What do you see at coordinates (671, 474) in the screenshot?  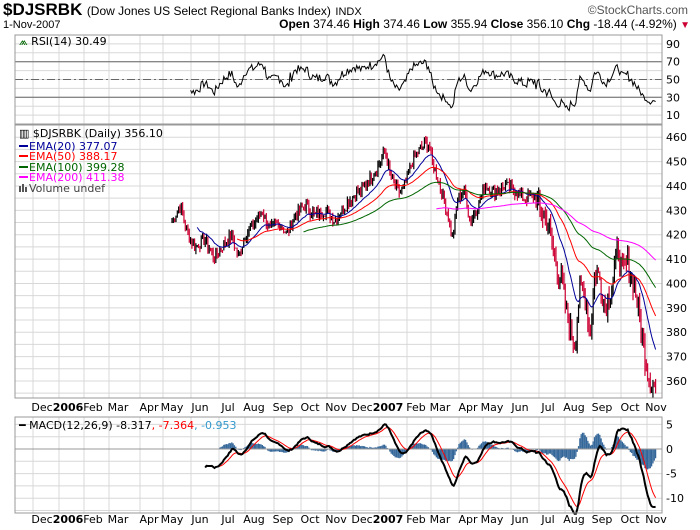 I see `y-tick-label: -5` at bounding box center [671, 474].